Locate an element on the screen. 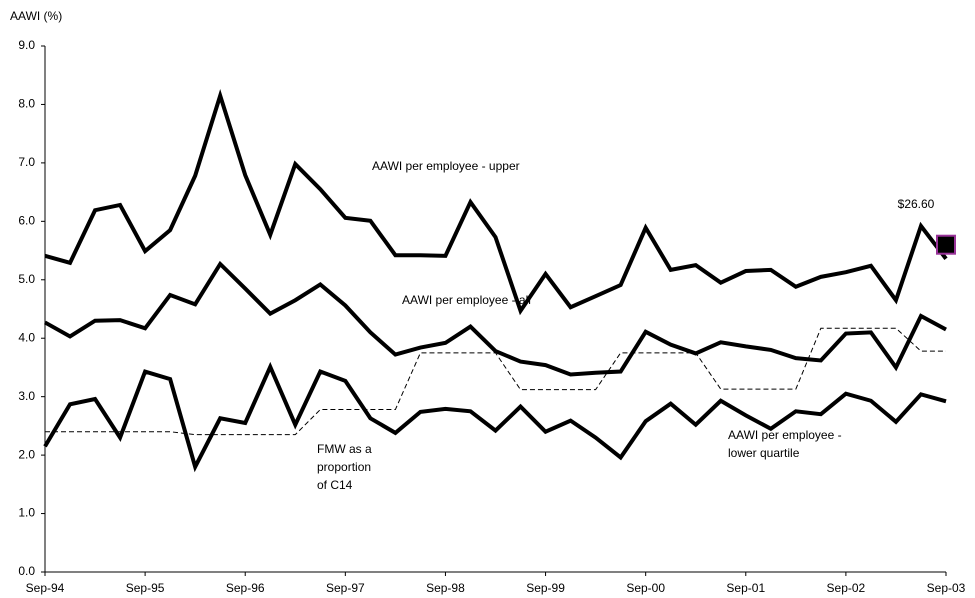 The height and width of the screenshot is (598, 975). annotation: FMW as a is located at coordinates (344, 449).